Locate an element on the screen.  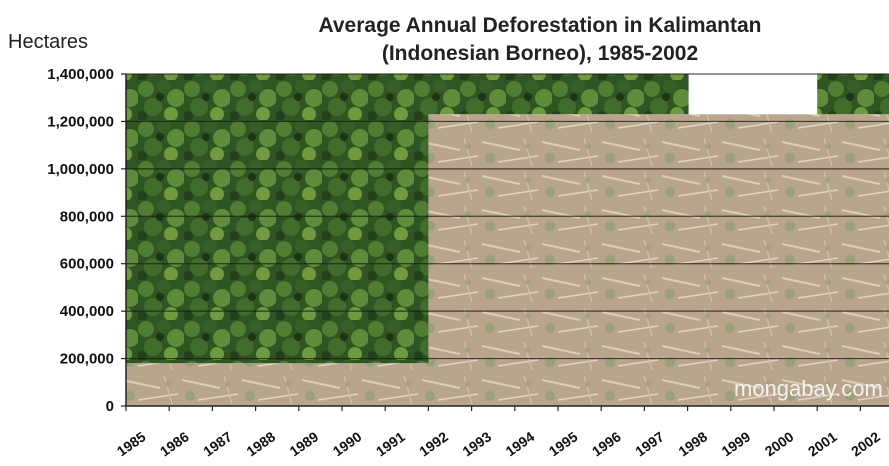
forest-band-1986 is located at coordinates (191, 219).